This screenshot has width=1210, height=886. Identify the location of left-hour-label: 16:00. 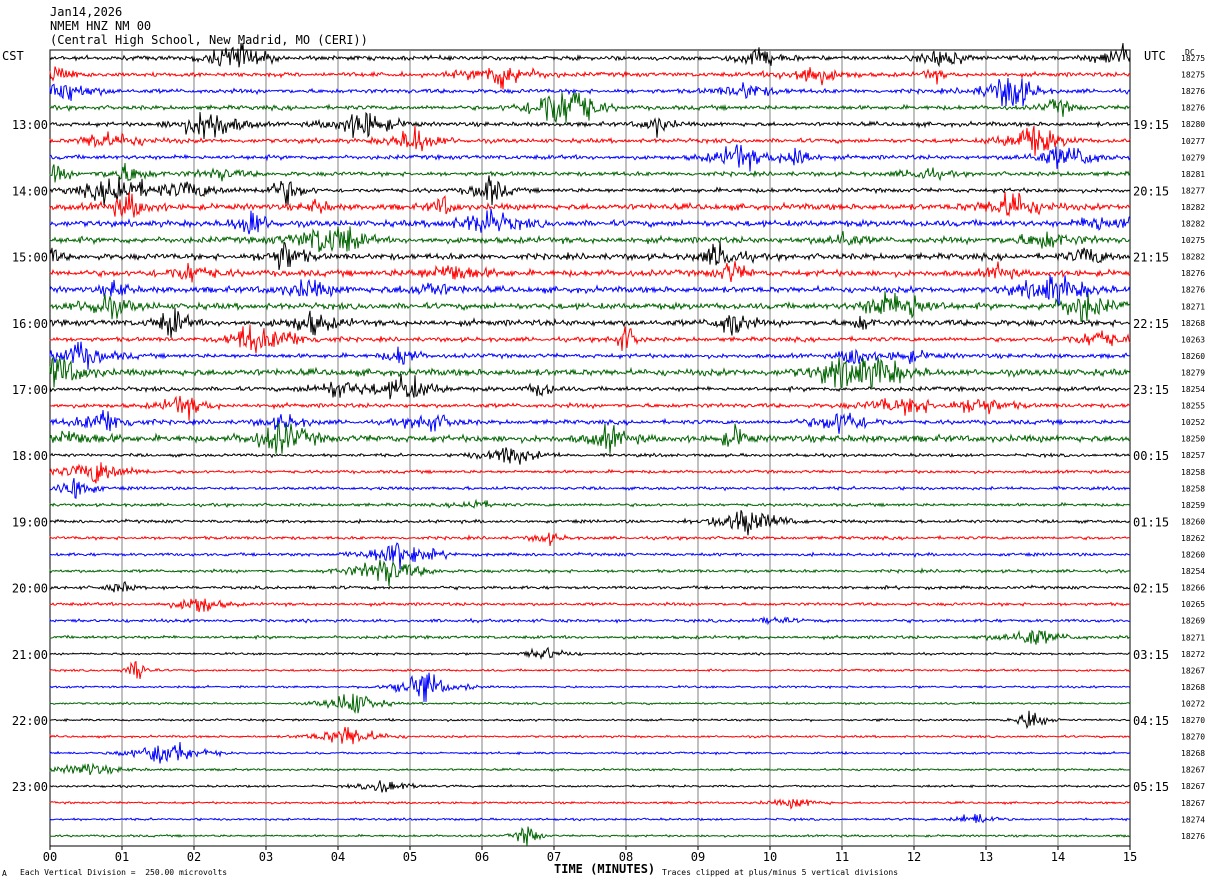
(30, 324).